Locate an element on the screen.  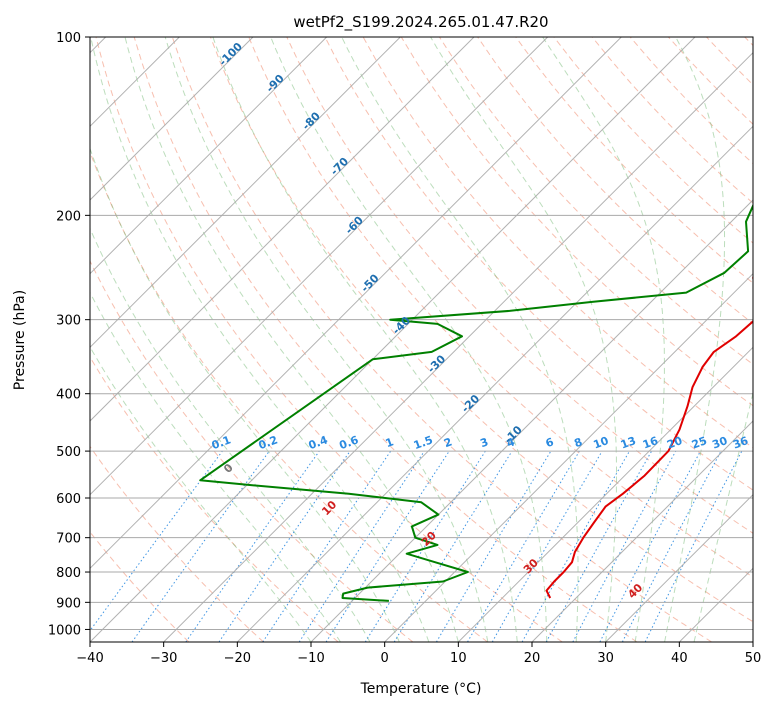
mixing-ratio-label: 0.1 is located at coordinates (221, 442).